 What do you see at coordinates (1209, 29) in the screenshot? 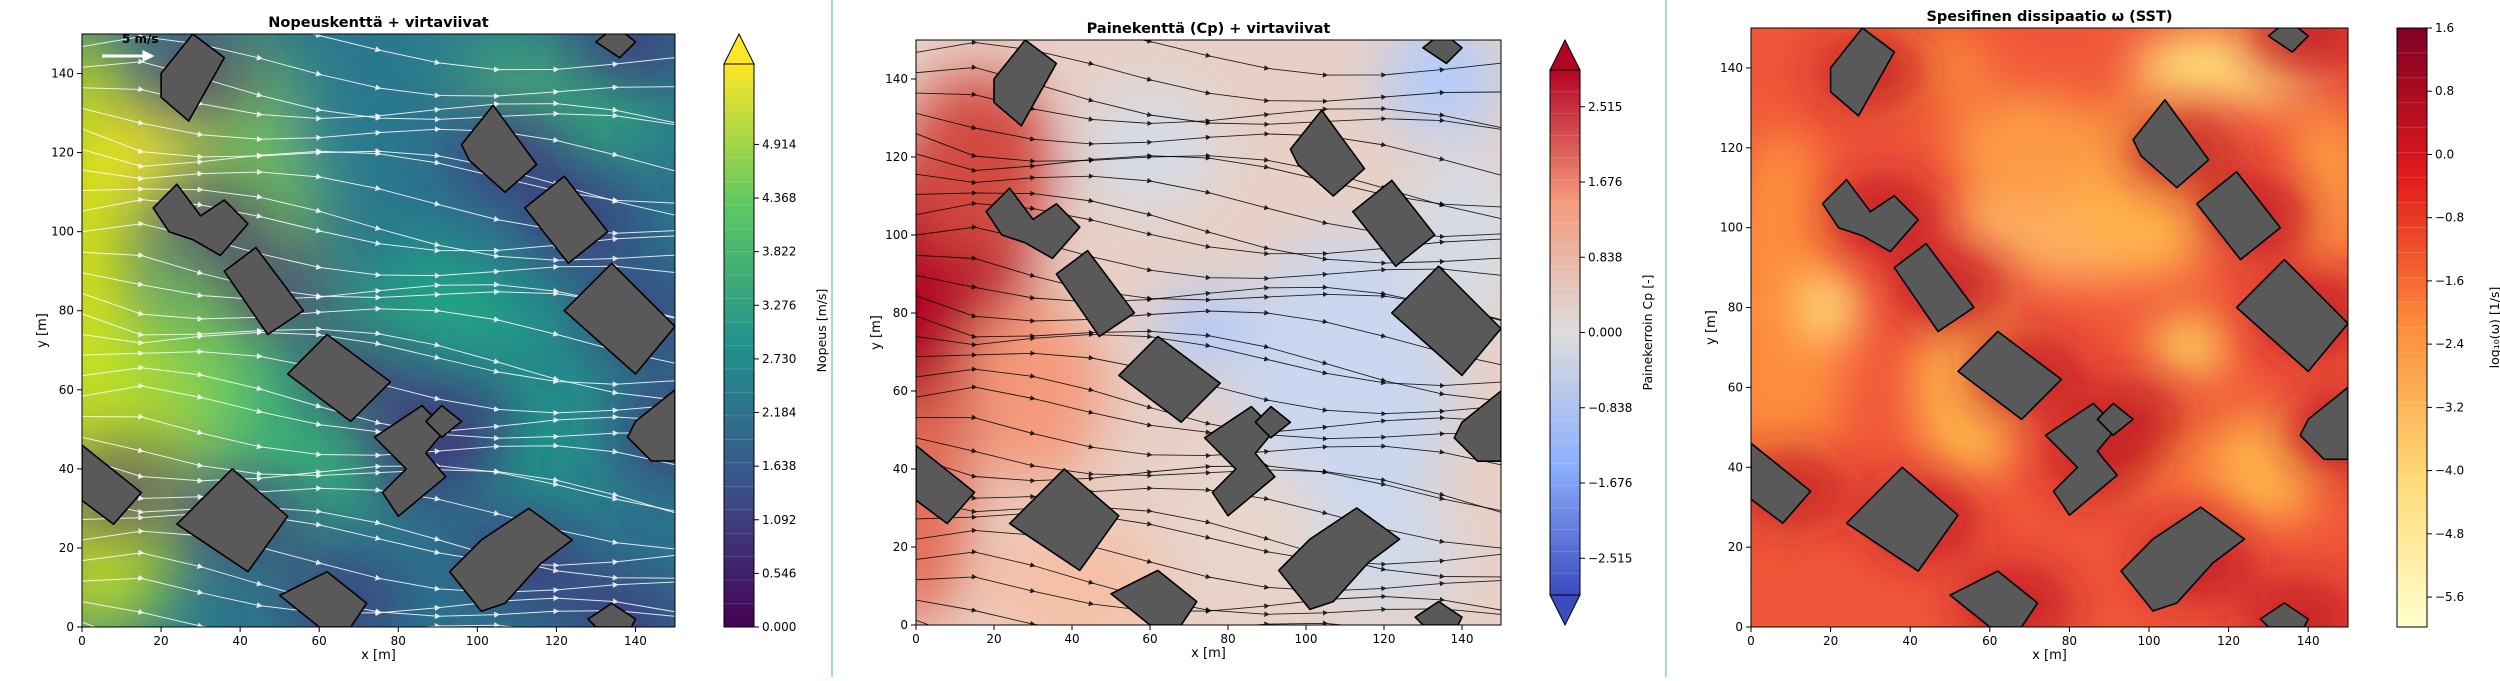
I see `chart-title: Painekenttä (Cp) + virtaviivat` at bounding box center [1209, 29].